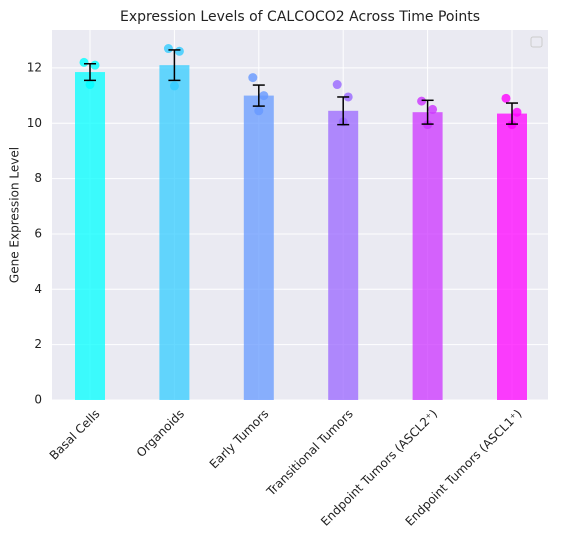 This screenshot has width=586, height=548. I want to click on legend, so click(536, 42).